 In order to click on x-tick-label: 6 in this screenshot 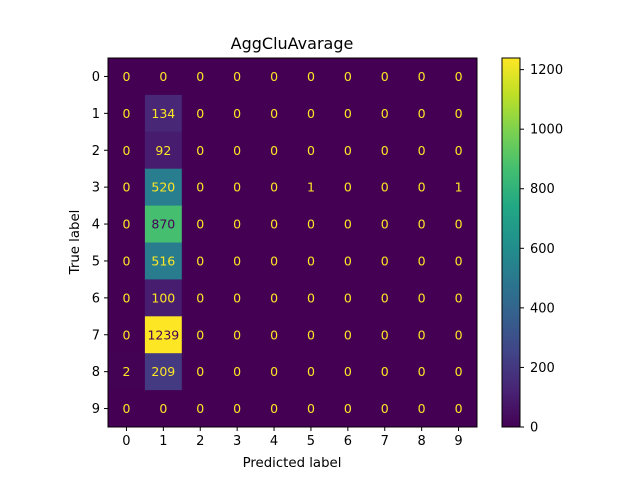, I will do `click(348, 441)`.